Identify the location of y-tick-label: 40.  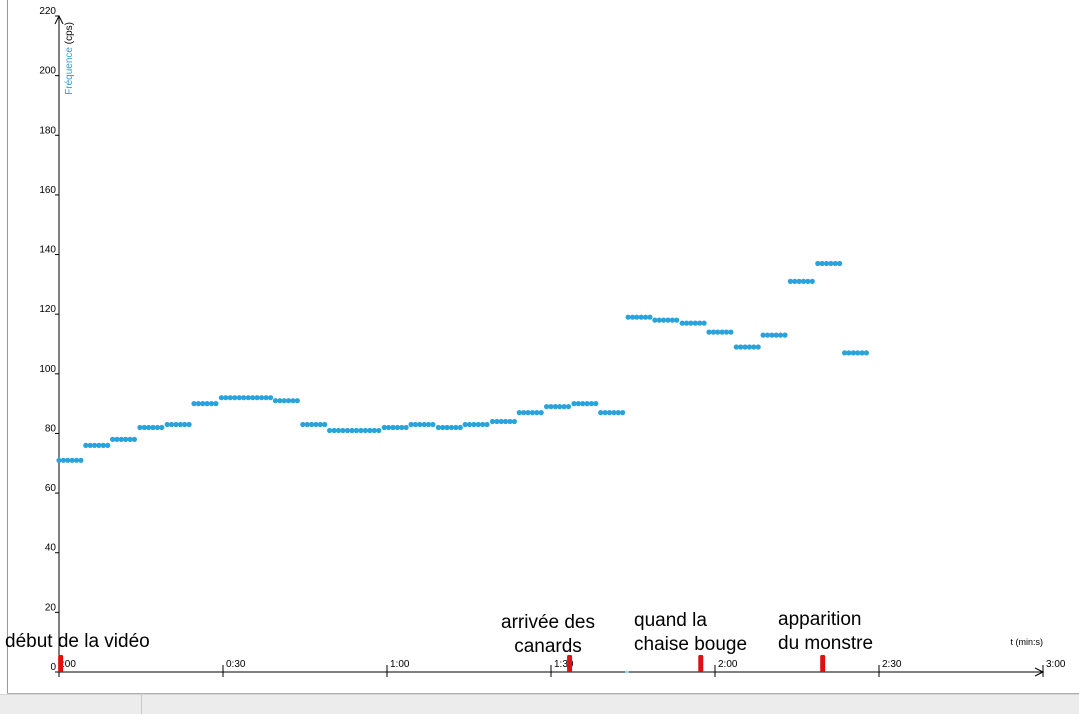
(51, 548).